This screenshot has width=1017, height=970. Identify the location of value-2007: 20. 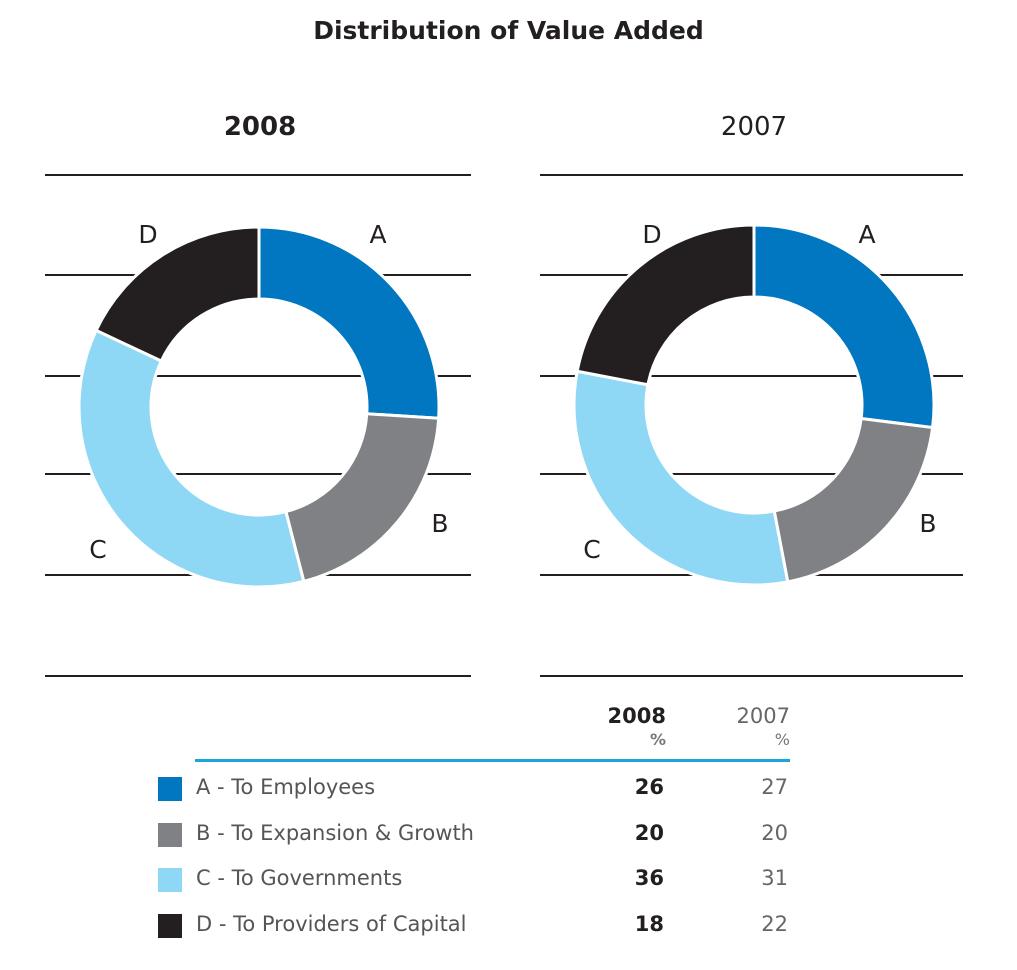
(774, 832).